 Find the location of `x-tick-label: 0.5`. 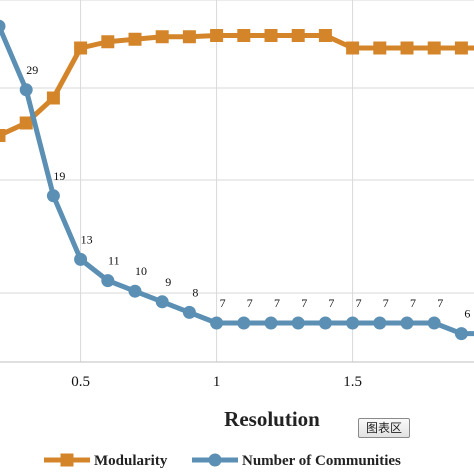

x-tick-label: 0.5 is located at coordinates (80, 382).